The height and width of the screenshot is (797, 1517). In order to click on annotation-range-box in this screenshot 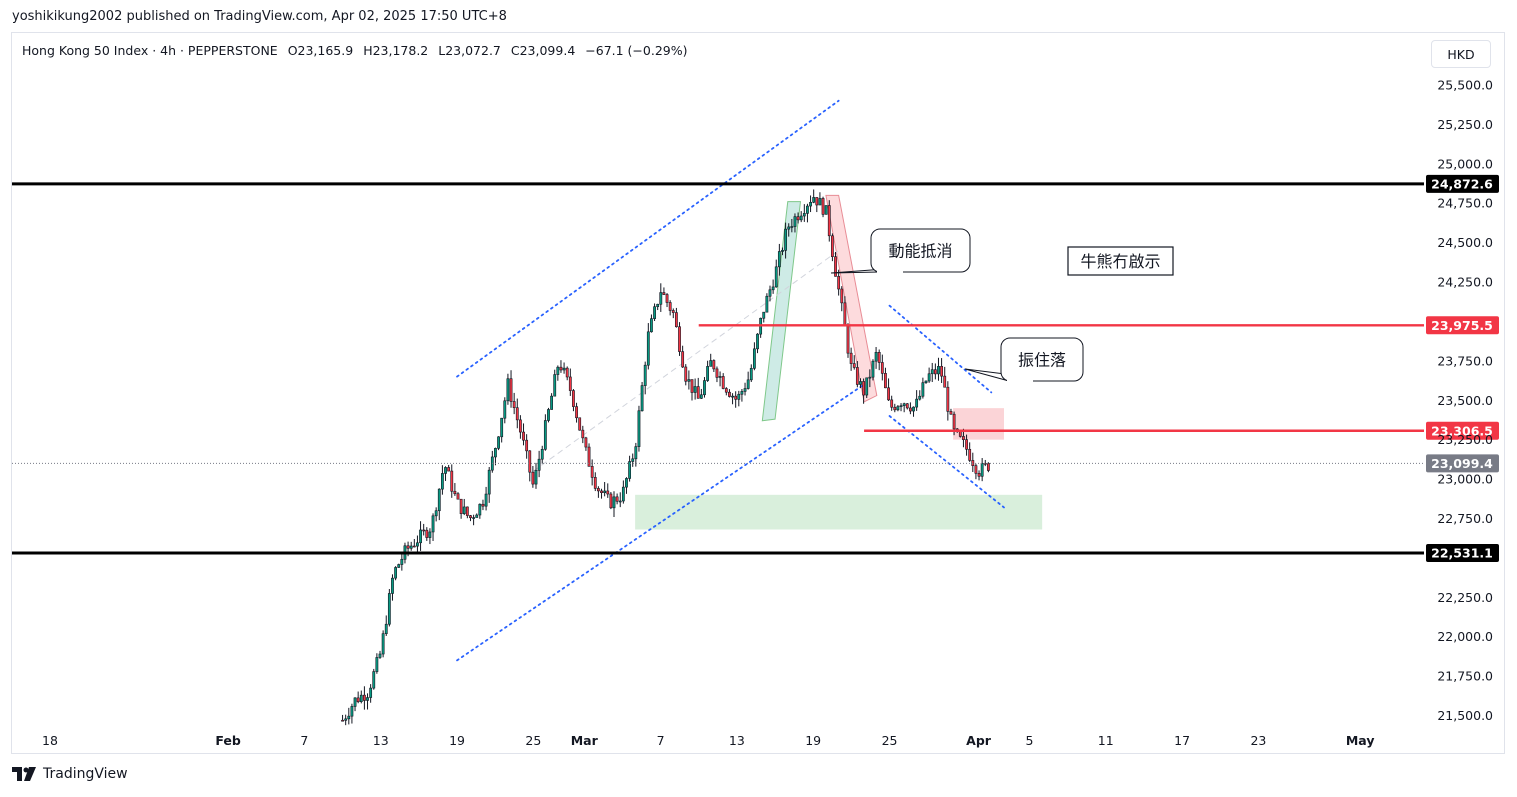, I will do `click(1042, 359)`.